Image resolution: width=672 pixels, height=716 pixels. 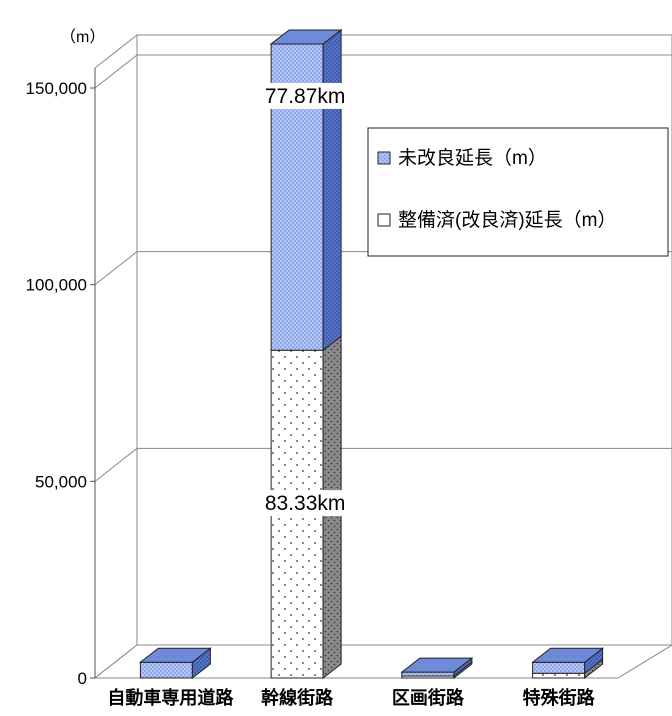 What do you see at coordinates (472, 158) in the screenshot?
I see `legend-entry: 未改良延長（m）` at bounding box center [472, 158].